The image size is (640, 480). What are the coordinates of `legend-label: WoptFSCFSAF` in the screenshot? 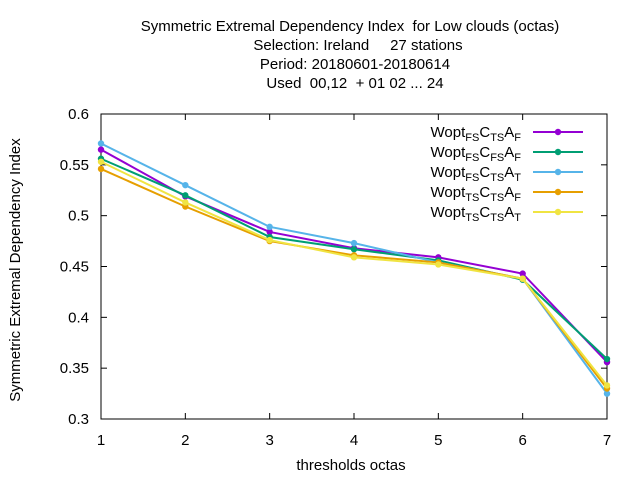 It's located at (476, 154).